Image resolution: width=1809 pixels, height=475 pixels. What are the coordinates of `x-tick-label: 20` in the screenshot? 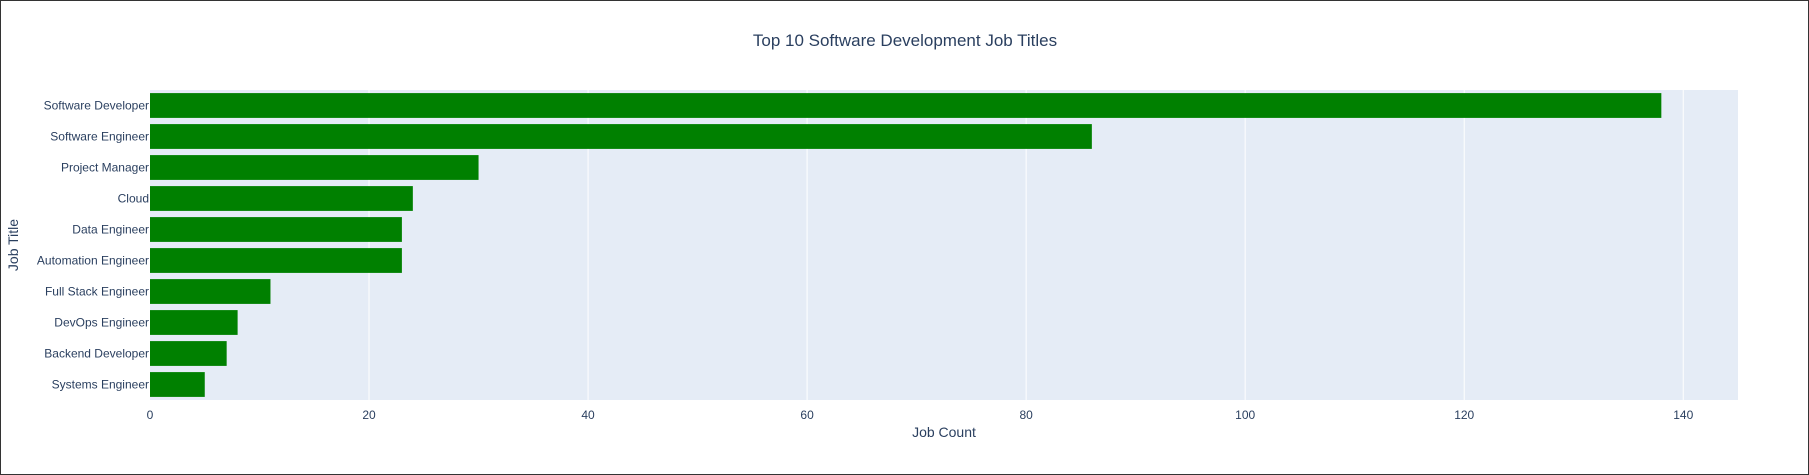 It's located at (369, 415).